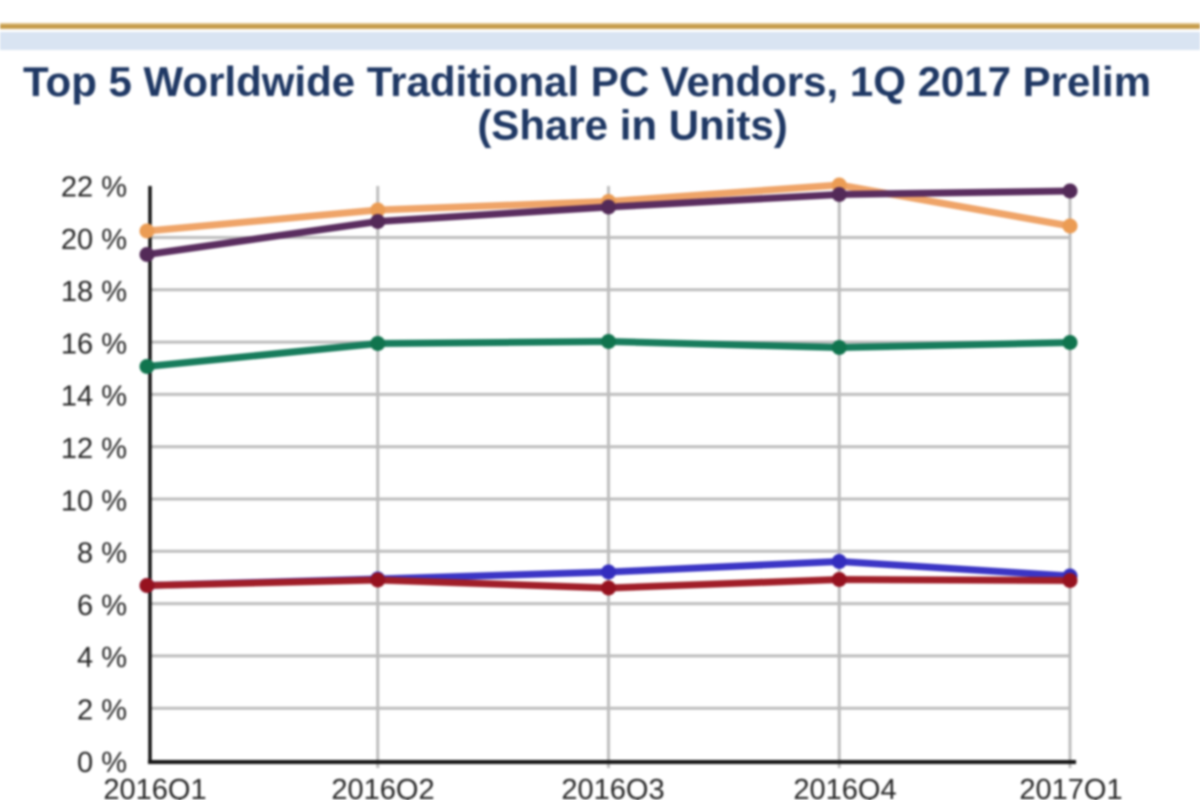 The image size is (1200, 800). What do you see at coordinates (102, 711) in the screenshot?
I see `svg-text: 2 %` at bounding box center [102, 711].